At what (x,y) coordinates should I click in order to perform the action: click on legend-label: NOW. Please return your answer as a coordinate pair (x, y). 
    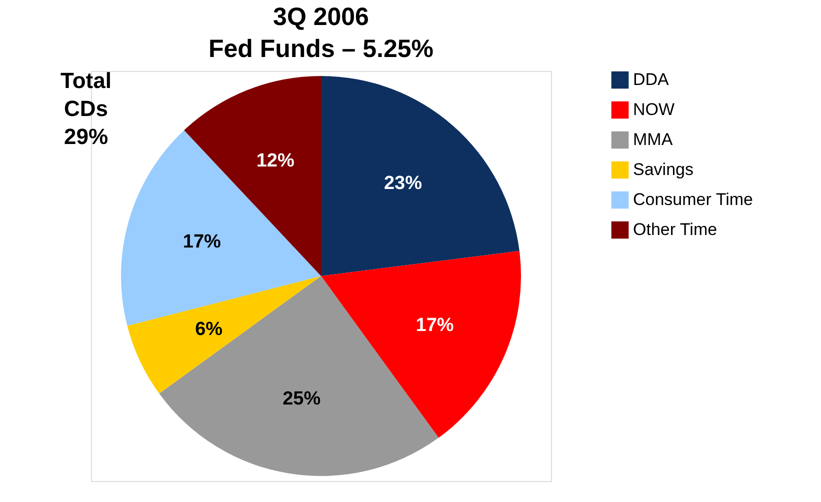
    Looking at the image, I should click on (654, 109).